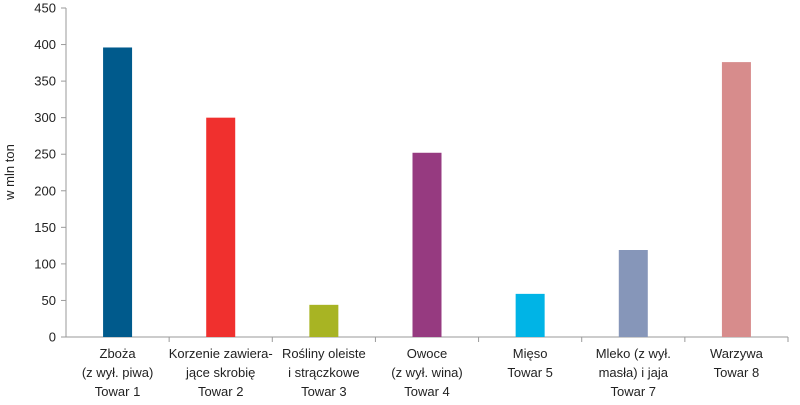  What do you see at coordinates (45, 117) in the screenshot?
I see `y-tick-label: 300` at bounding box center [45, 117].